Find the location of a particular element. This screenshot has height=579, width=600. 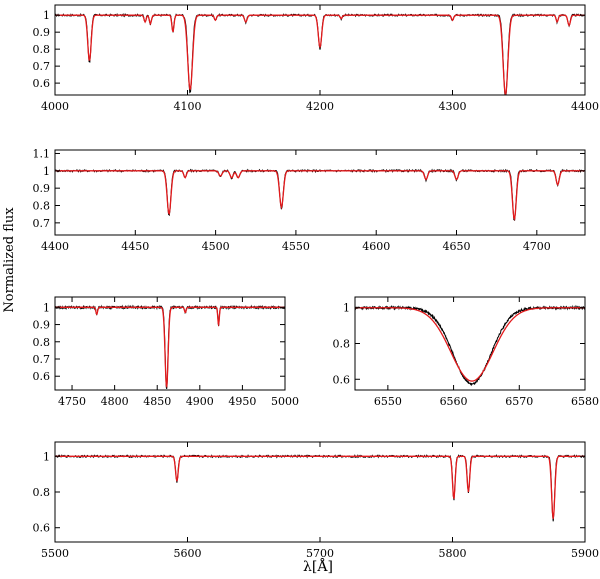

x-tick-label: 4900 is located at coordinates (200, 401).